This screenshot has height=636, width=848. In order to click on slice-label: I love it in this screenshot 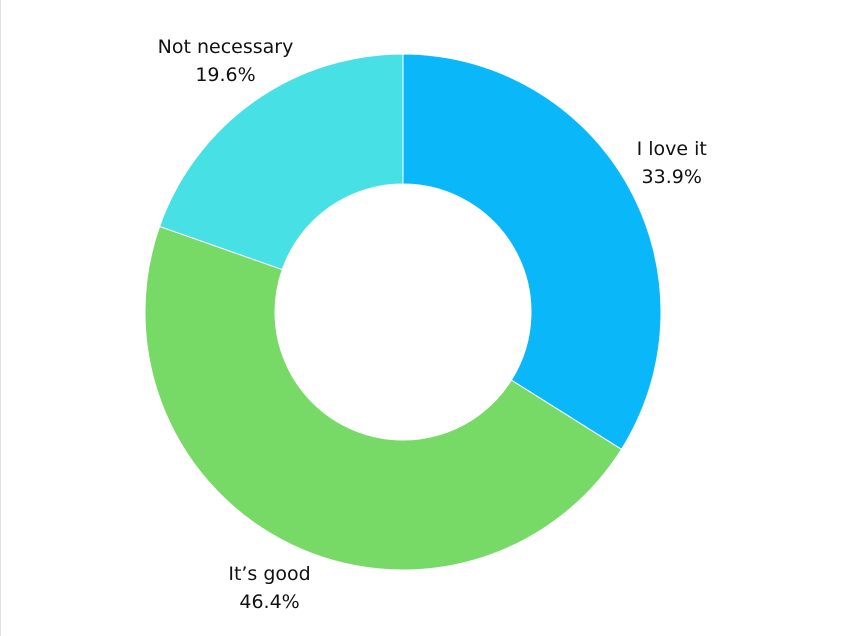, I will do `click(672, 149)`.